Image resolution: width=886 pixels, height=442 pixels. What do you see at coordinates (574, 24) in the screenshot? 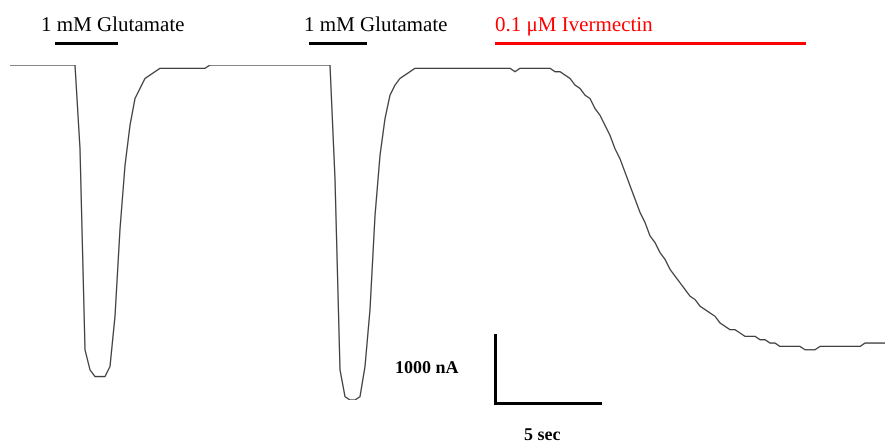
I see `text: 0.1 μM Ivermectin` at bounding box center [574, 24].